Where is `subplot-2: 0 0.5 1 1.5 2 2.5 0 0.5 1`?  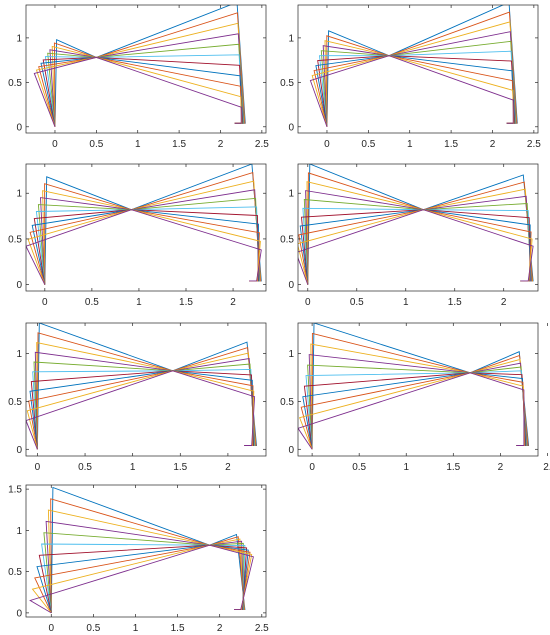
subplot-2: 0 0.5 1 1.5 2 2.5 0 0.5 1 is located at coordinates (410, 77).